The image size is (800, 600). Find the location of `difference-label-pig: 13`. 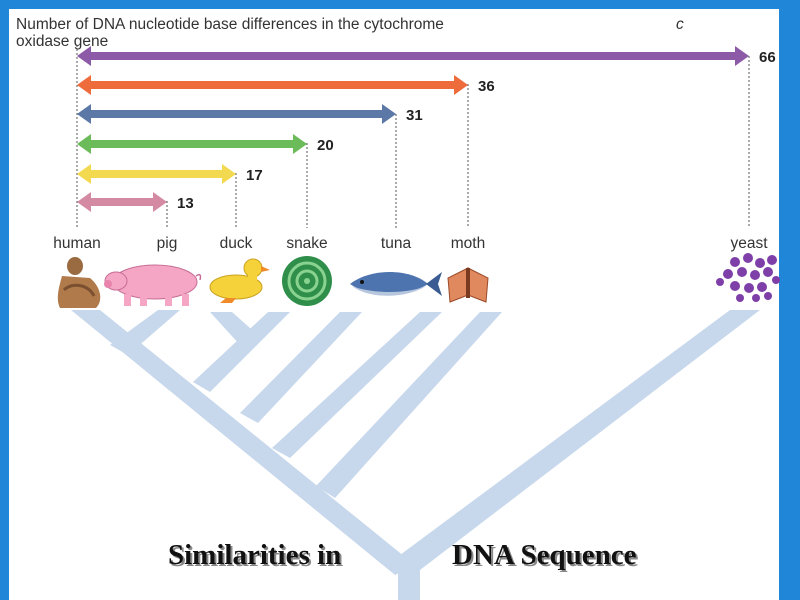

difference-label-pig: 13 is located at coordinates (185, 203).